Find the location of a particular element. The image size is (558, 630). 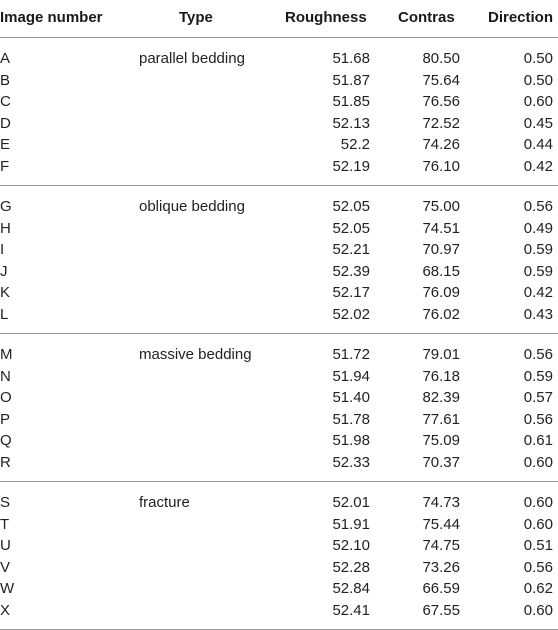

cell-direction: 0.57 is located at coordinates (538, 397).